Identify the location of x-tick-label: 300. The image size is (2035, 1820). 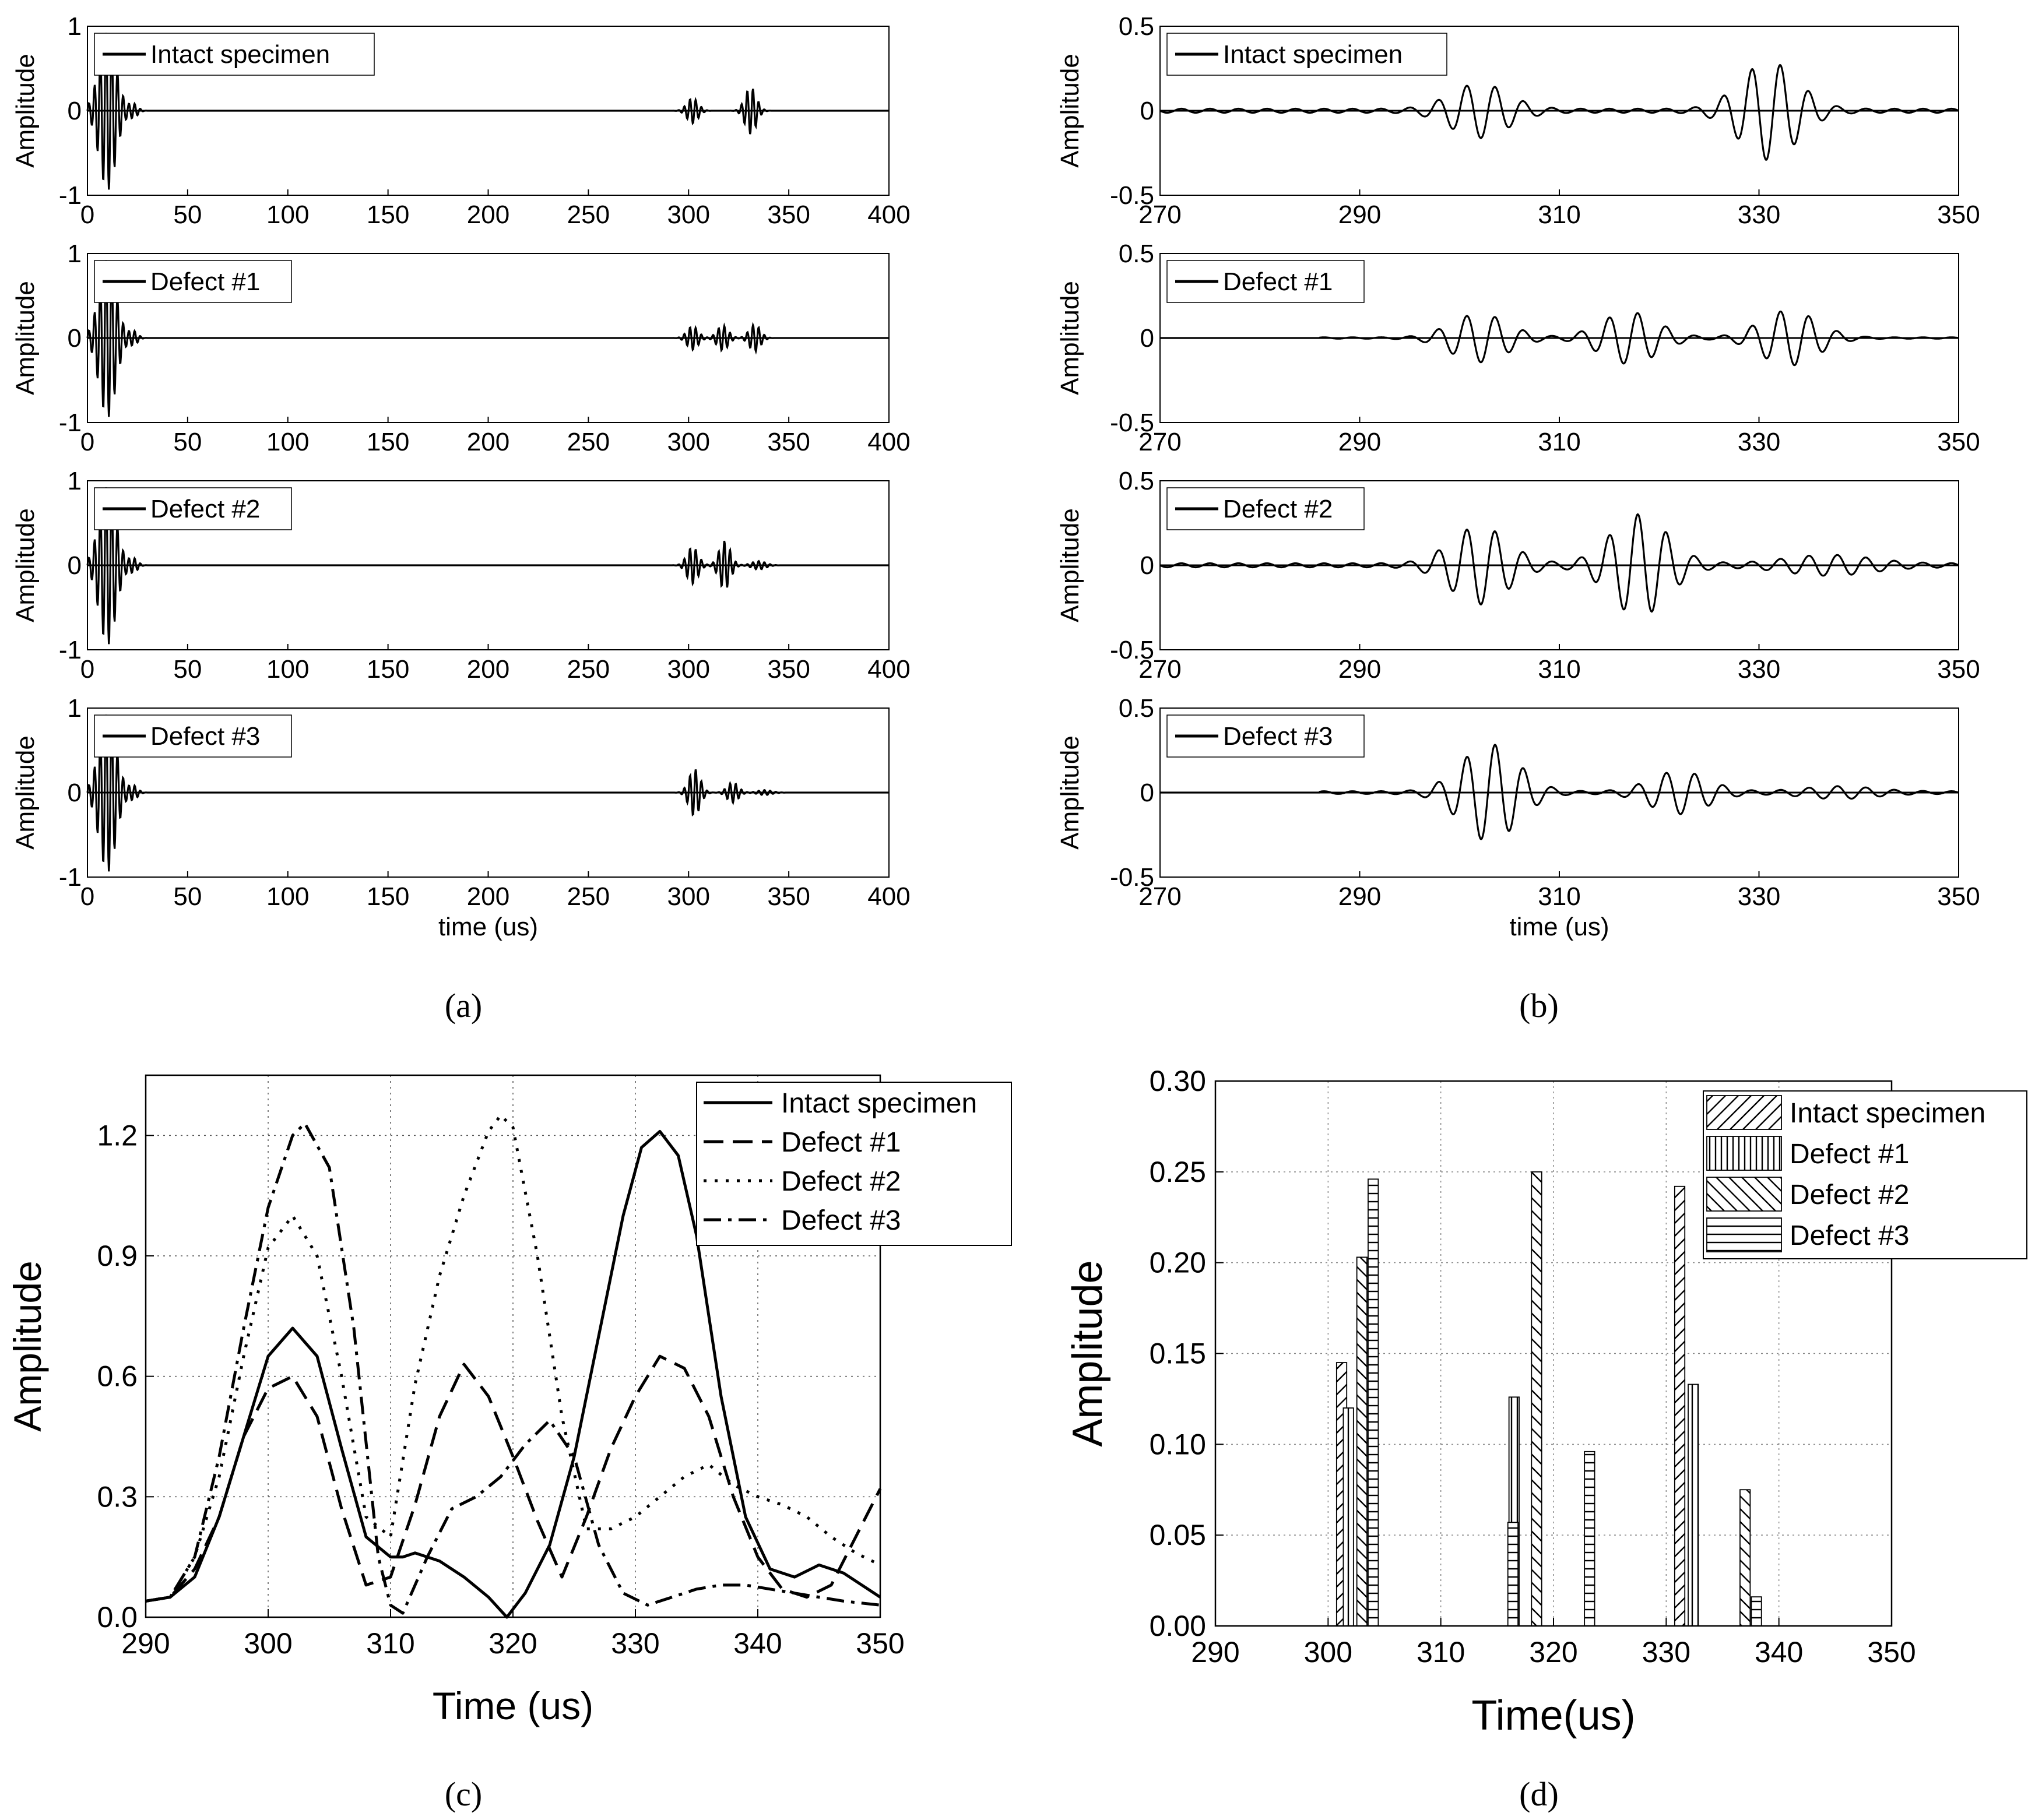
(688, 669).